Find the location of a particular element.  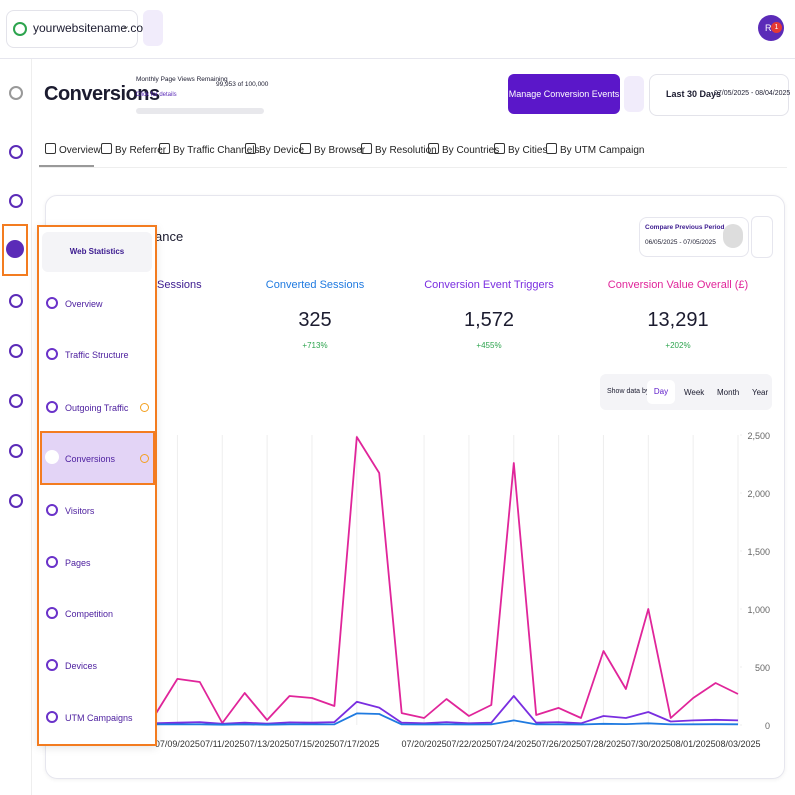

menu-item: Outgoing Traffic is located at coordinates (97, 408).